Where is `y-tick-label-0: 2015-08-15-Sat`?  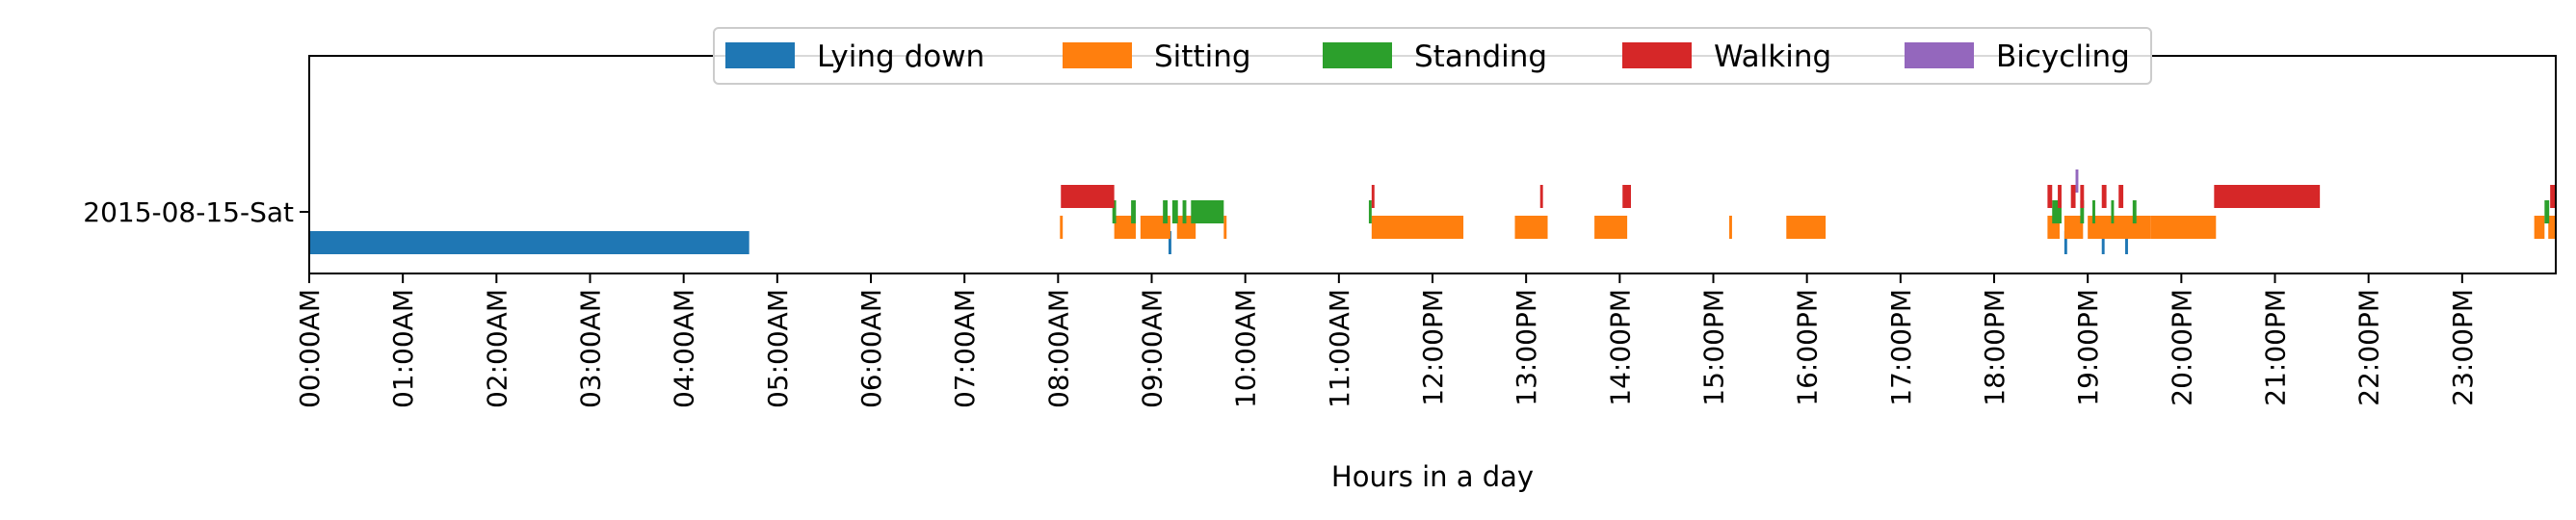
y-tick-label-0: 2015-08-15-Sat is located at coordinates (189, 212).